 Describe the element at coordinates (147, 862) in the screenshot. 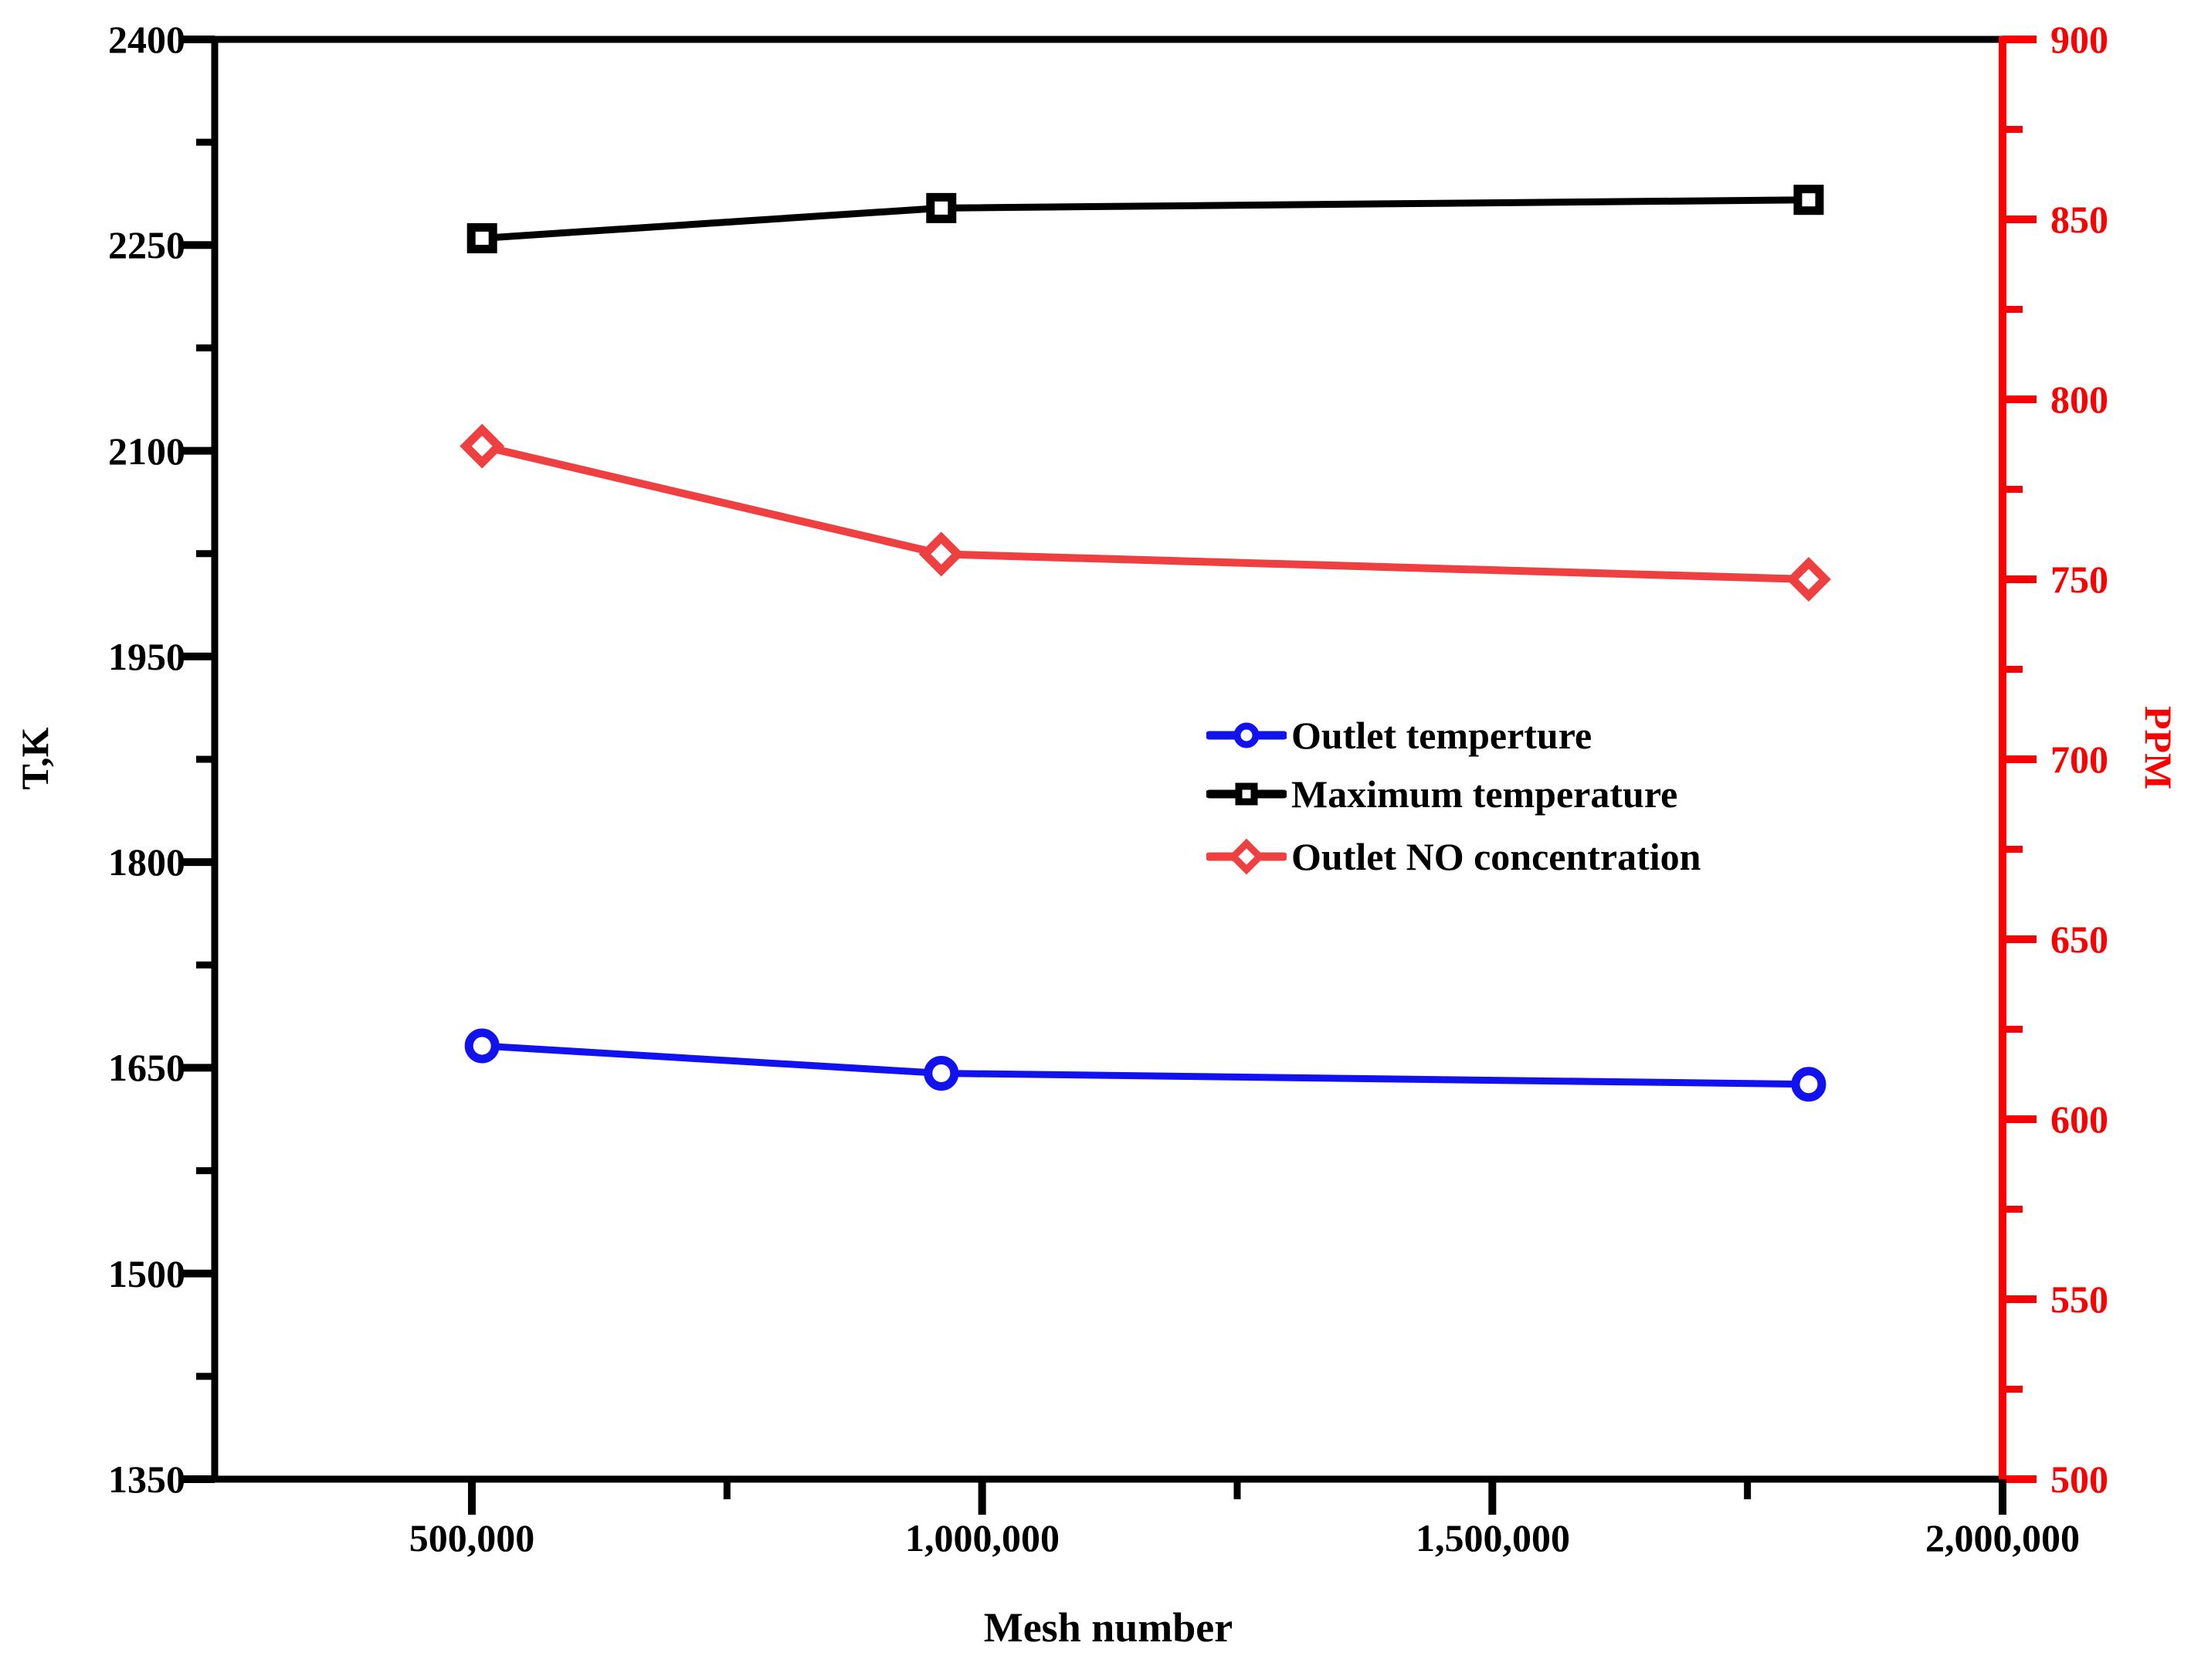

I see `y-left-tick-label: 1800` at that location.